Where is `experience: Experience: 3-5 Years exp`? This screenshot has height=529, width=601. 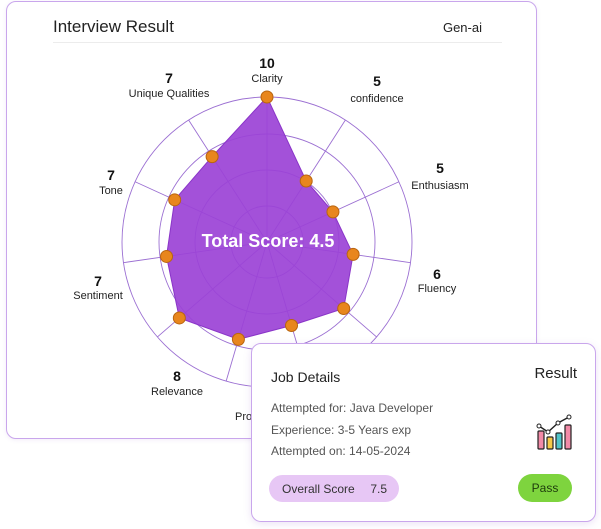 experience: Experience: 3-5 Years exp is located at coordinates (341, 430).